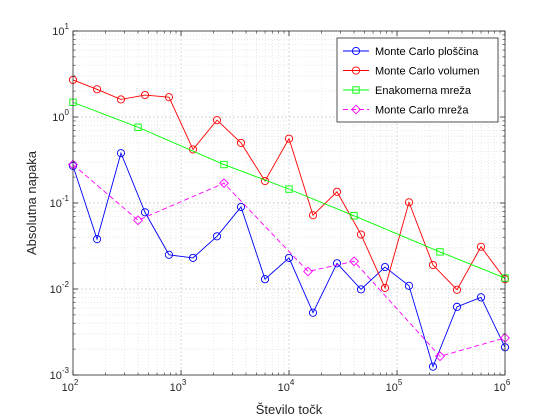 The height and width of the screenshot is (420, 560). Describe the element at coordinates (289, 409) in the screenshot. I see `x-axis-label: Število točk` at that location.